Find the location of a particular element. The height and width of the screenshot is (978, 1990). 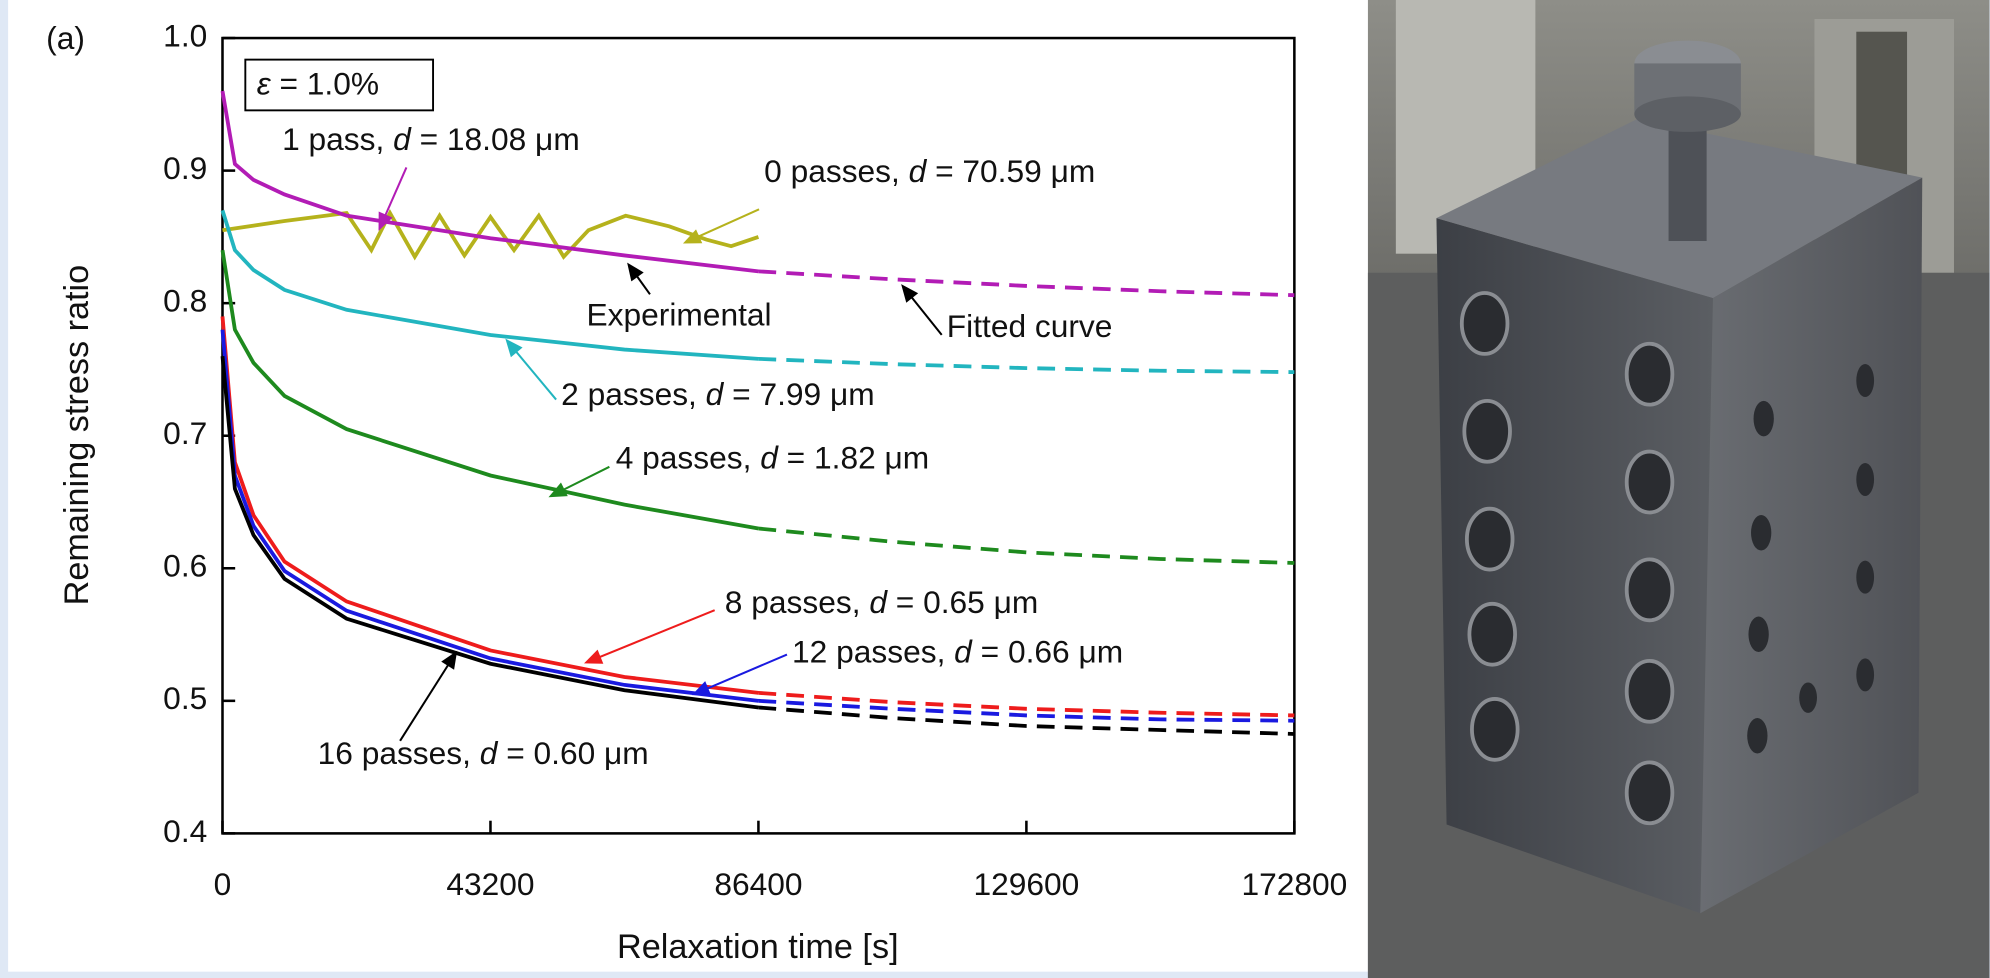

series-label: 1 pass, d = 18.08 μm is located at coordinates (431, 139).